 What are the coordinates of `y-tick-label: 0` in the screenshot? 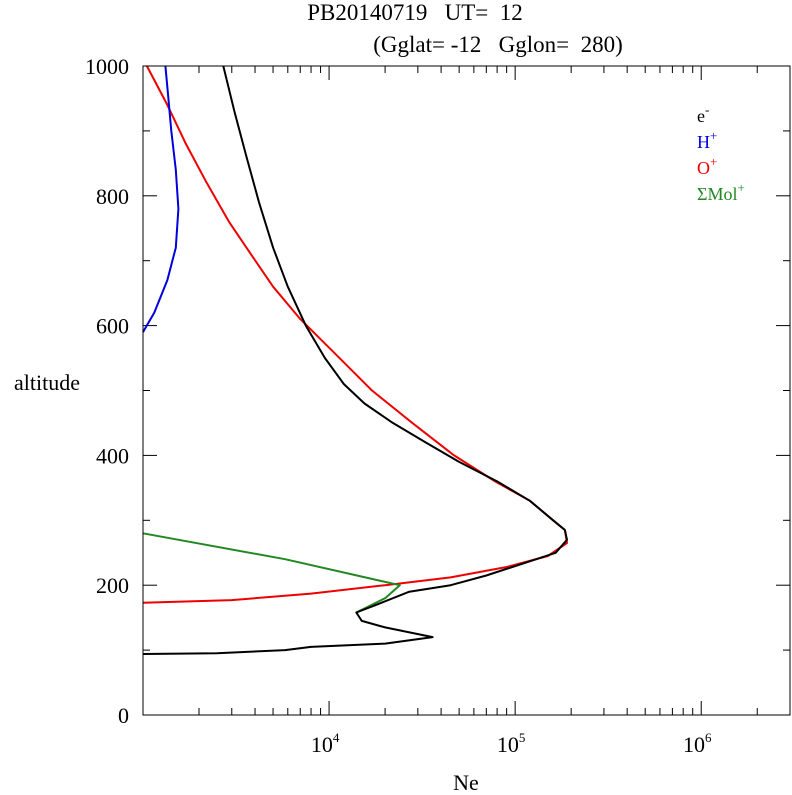 It's located at (123, 715).